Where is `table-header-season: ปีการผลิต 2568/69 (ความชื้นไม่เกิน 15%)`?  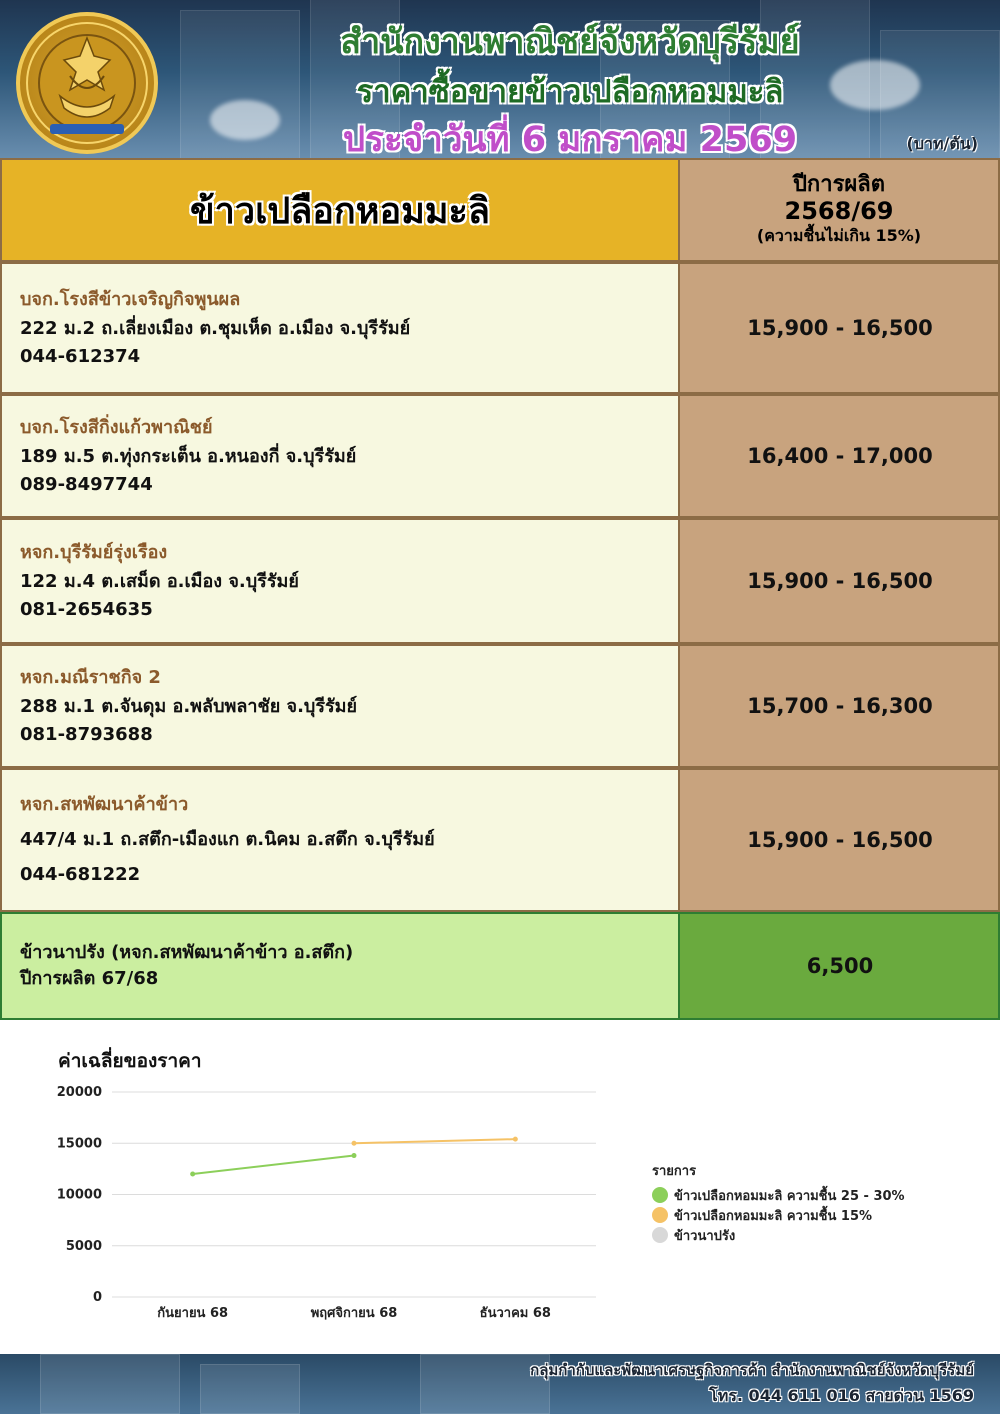
table-header-season: ปีการผลิต 2568/69 (ความชื้นไม่เกิน 15%) is located at coordinates (840, 210).